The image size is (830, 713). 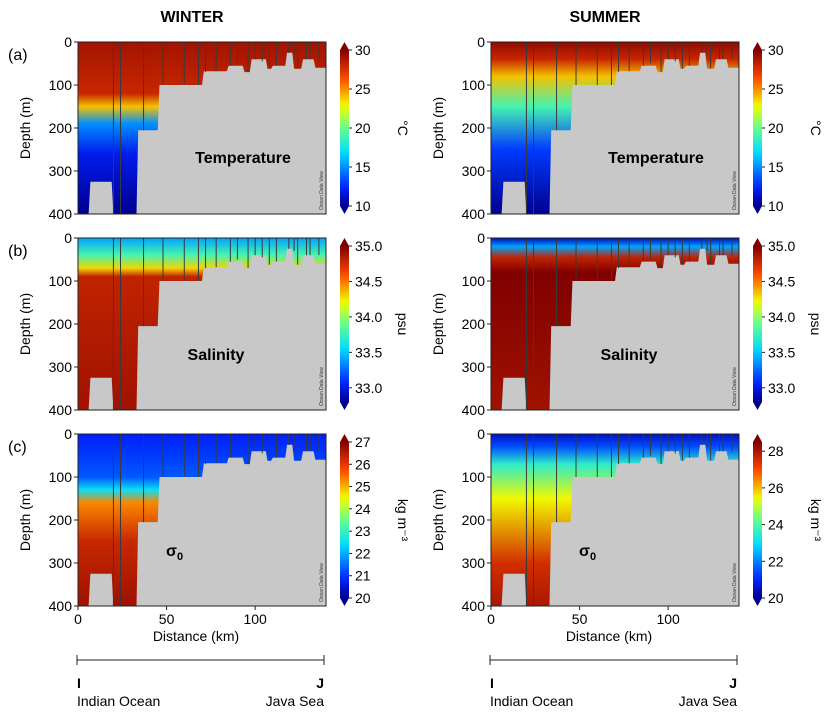 I want to click on colorbar-tick-label: 10, so click(x=776, y=206).